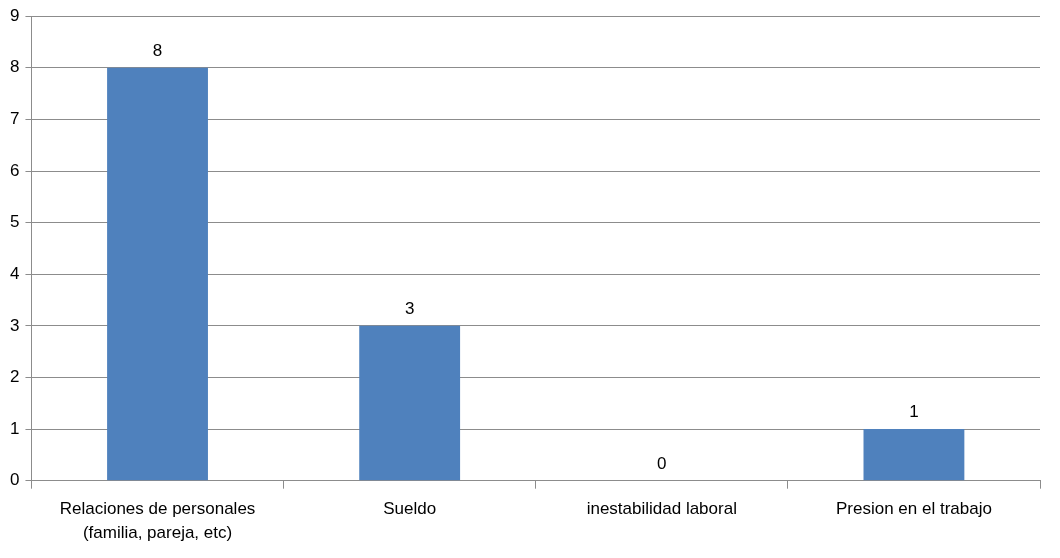 This screenshot has width=1060, height=558. Describe the element at coordinates (913, 508) in the screenshot. I see `x-tick-label: Presion en el trabajo` at that location.